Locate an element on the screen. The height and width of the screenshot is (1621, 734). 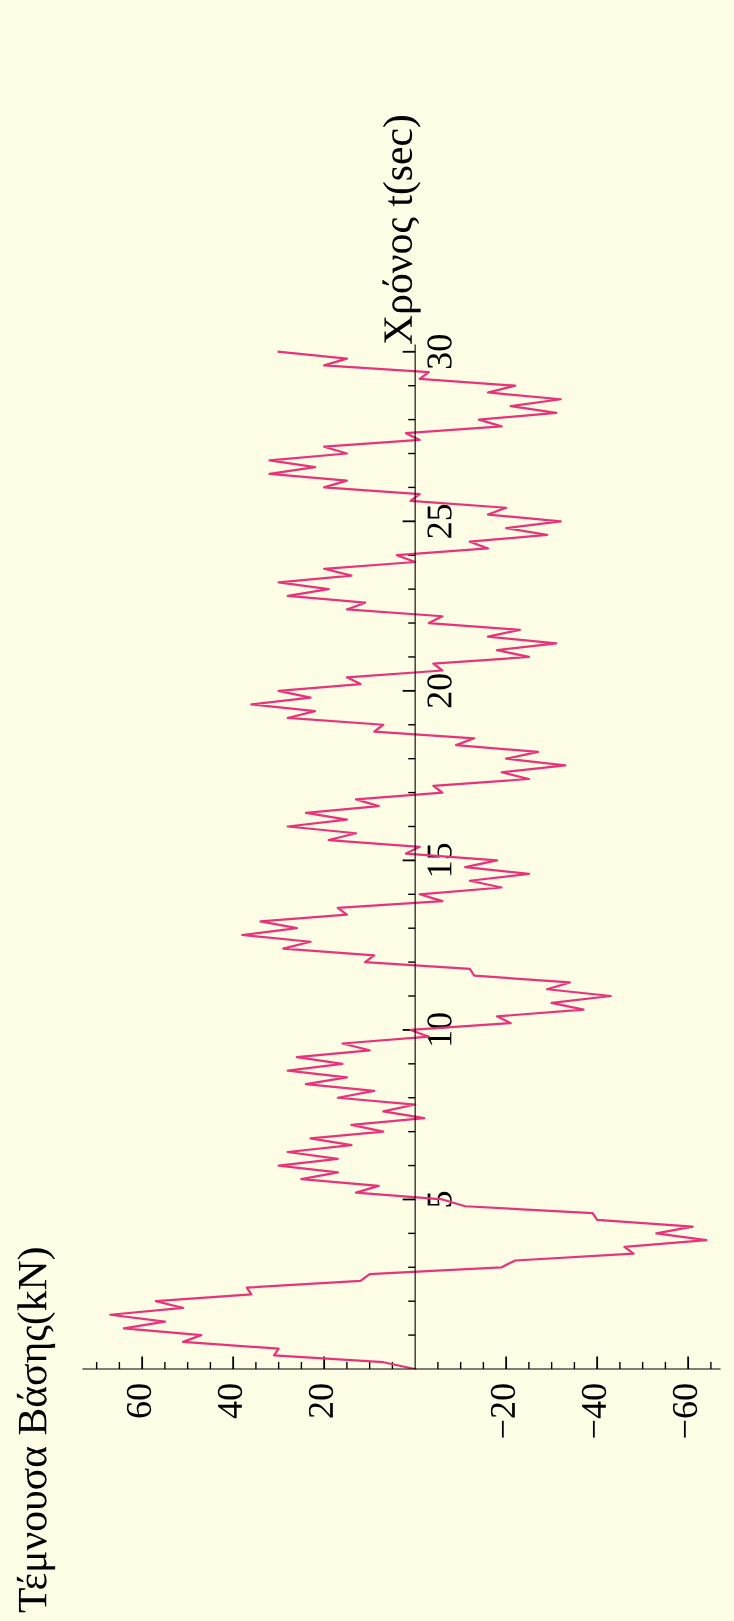
x-tick-label: 20 is located at coordinates (321, 1401).